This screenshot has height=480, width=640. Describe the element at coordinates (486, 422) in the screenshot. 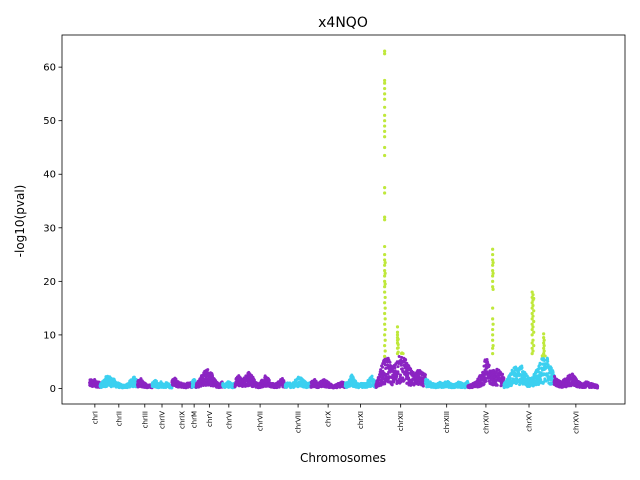

I see `x-tick-label: chrXIV` at that location.